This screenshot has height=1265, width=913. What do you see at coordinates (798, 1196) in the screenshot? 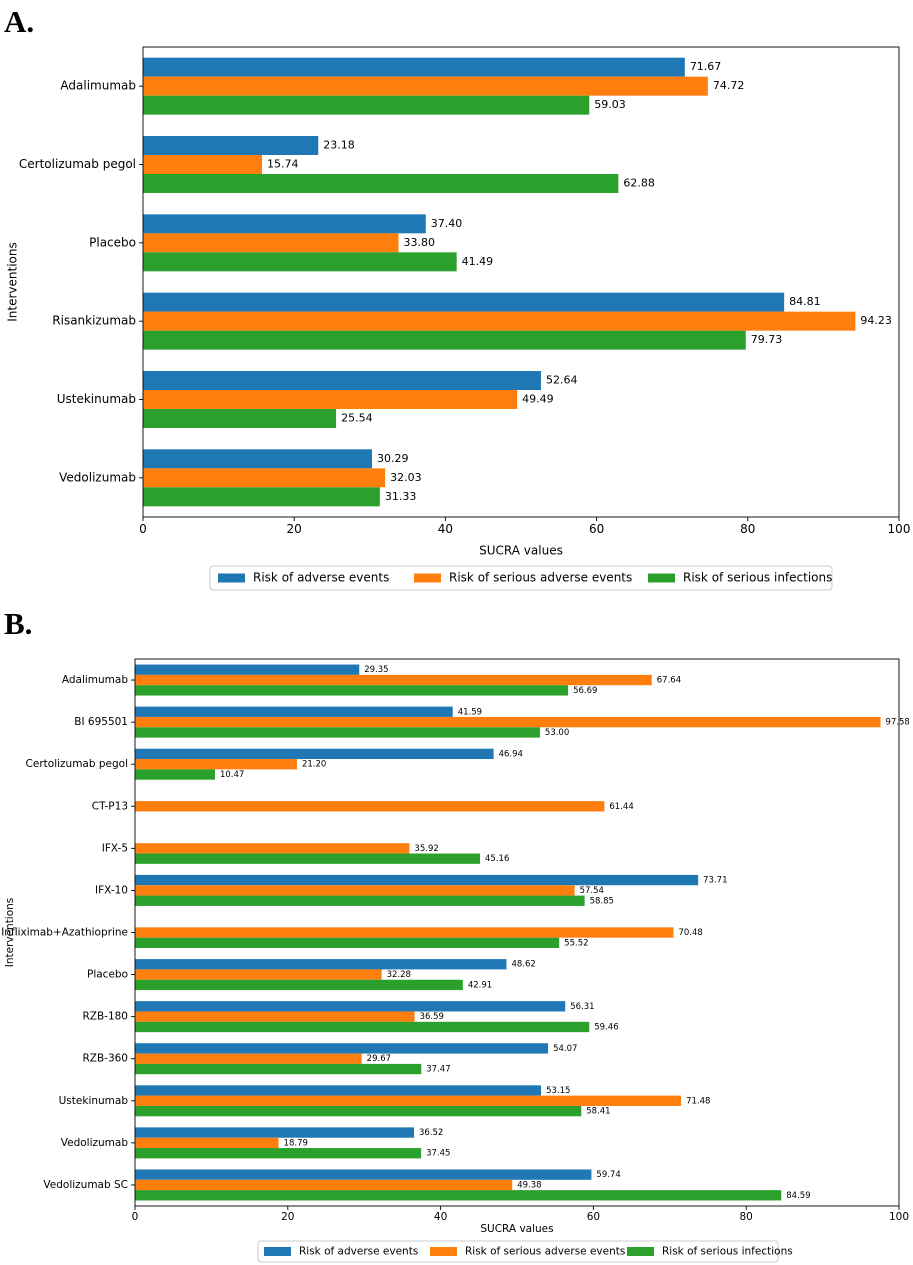
I see `panel-b-value-label-s3-13: 84.59` at bounding box center [798, 1196].